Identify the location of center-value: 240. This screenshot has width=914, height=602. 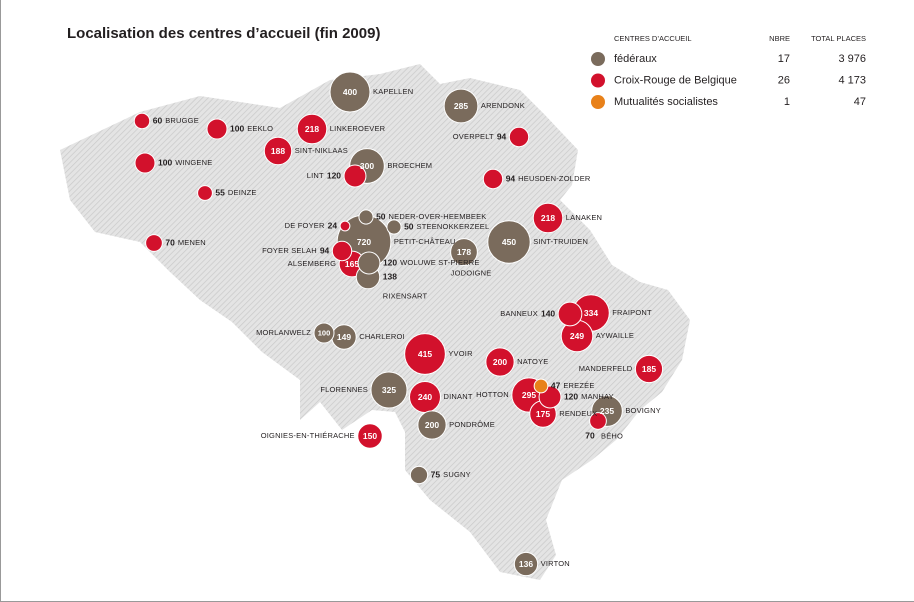
(425, 397).